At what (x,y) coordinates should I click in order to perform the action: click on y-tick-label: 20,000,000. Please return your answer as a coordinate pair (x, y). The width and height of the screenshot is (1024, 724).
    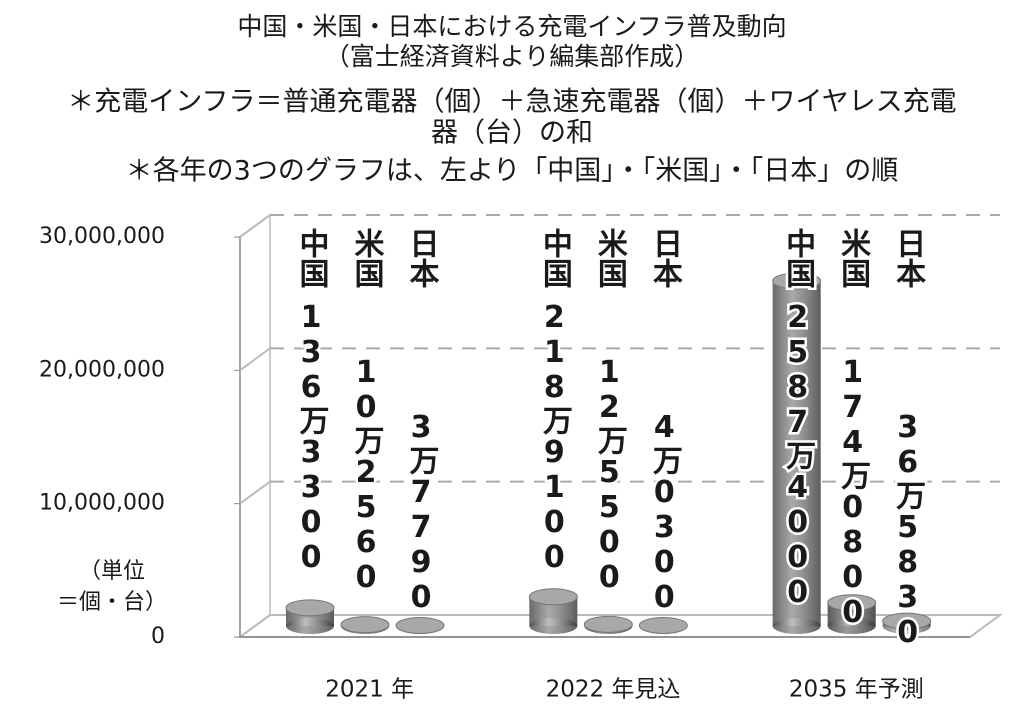
    Looking at the image, I should click on (102, 369).